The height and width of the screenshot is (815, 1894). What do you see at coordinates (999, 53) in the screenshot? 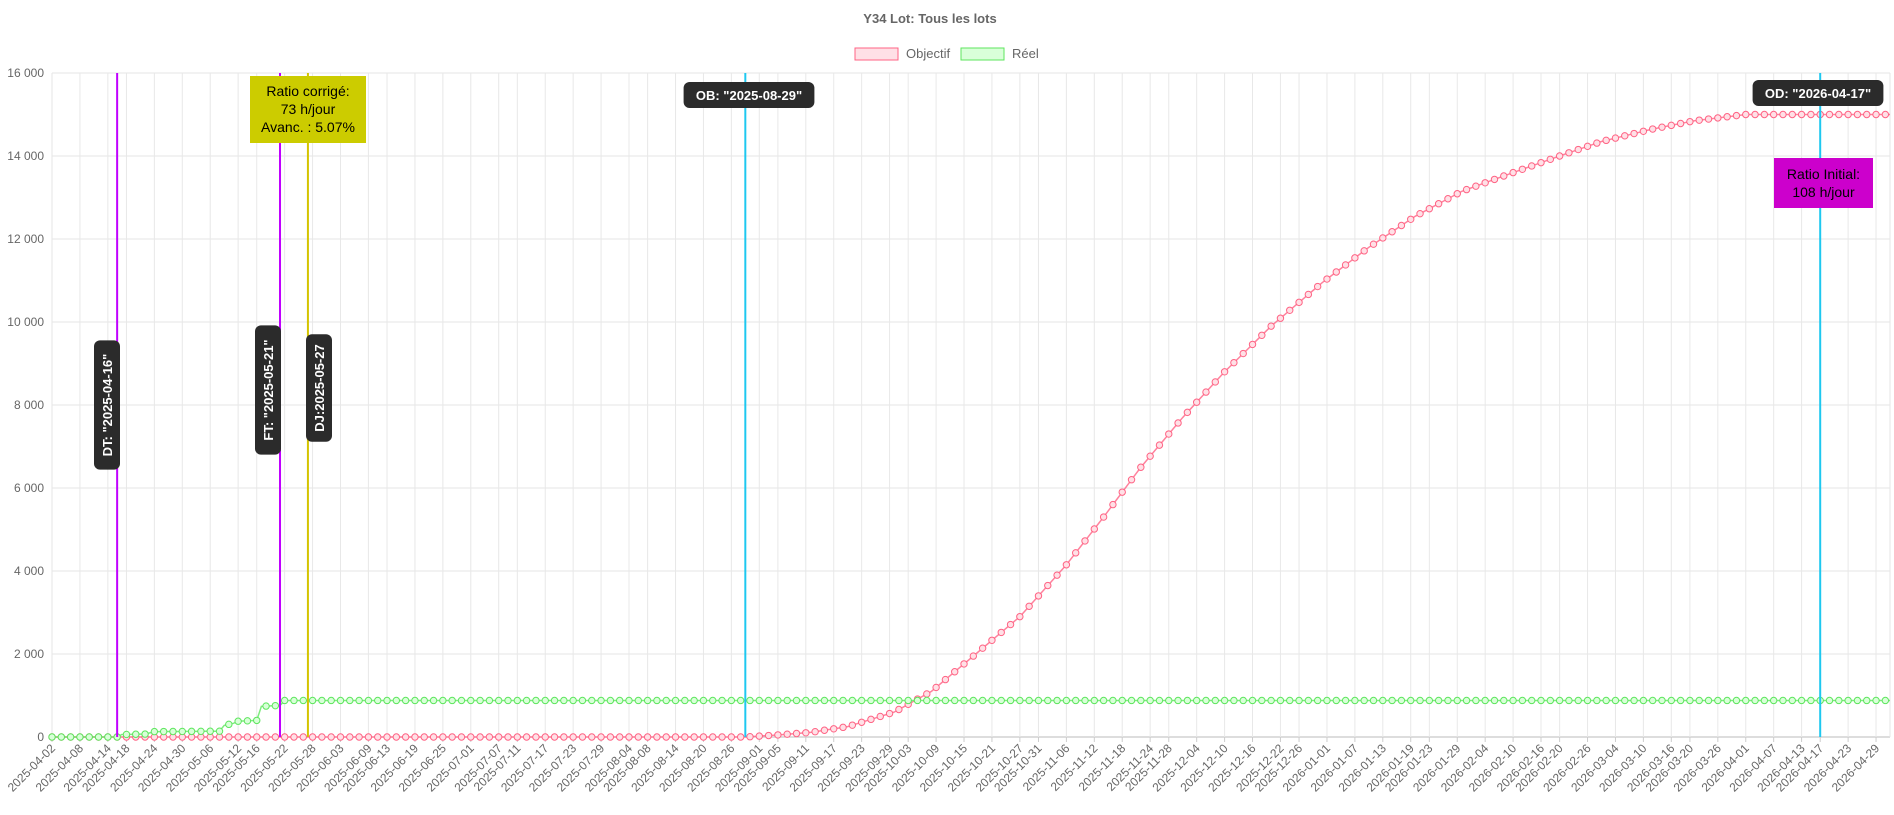
I see `legend-item-reel: Réel` at bounding box center [999, 53].